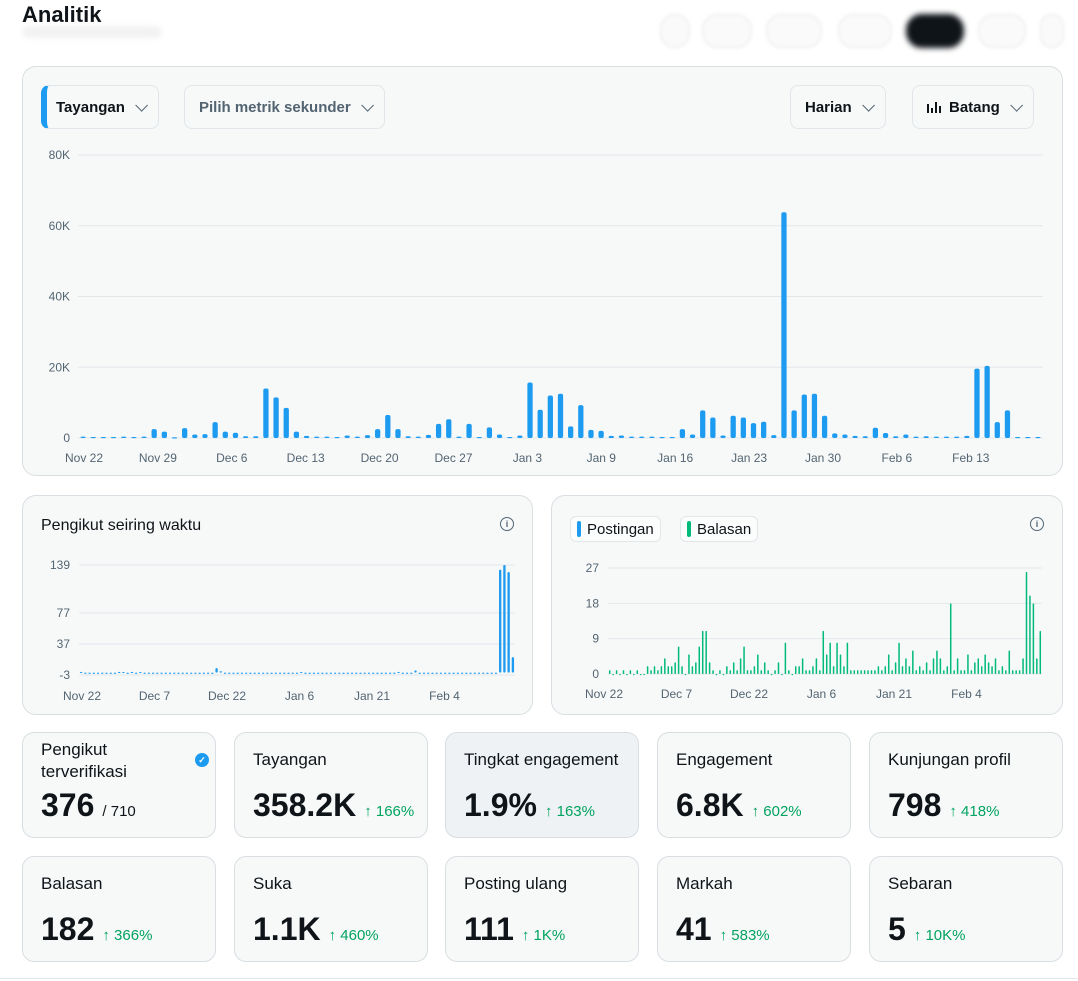 This screenshot has width=1078, height=981. Describe the element at coordinates (500, 805) in the screenshot. I see `stat-value: 1.9%` at that location.